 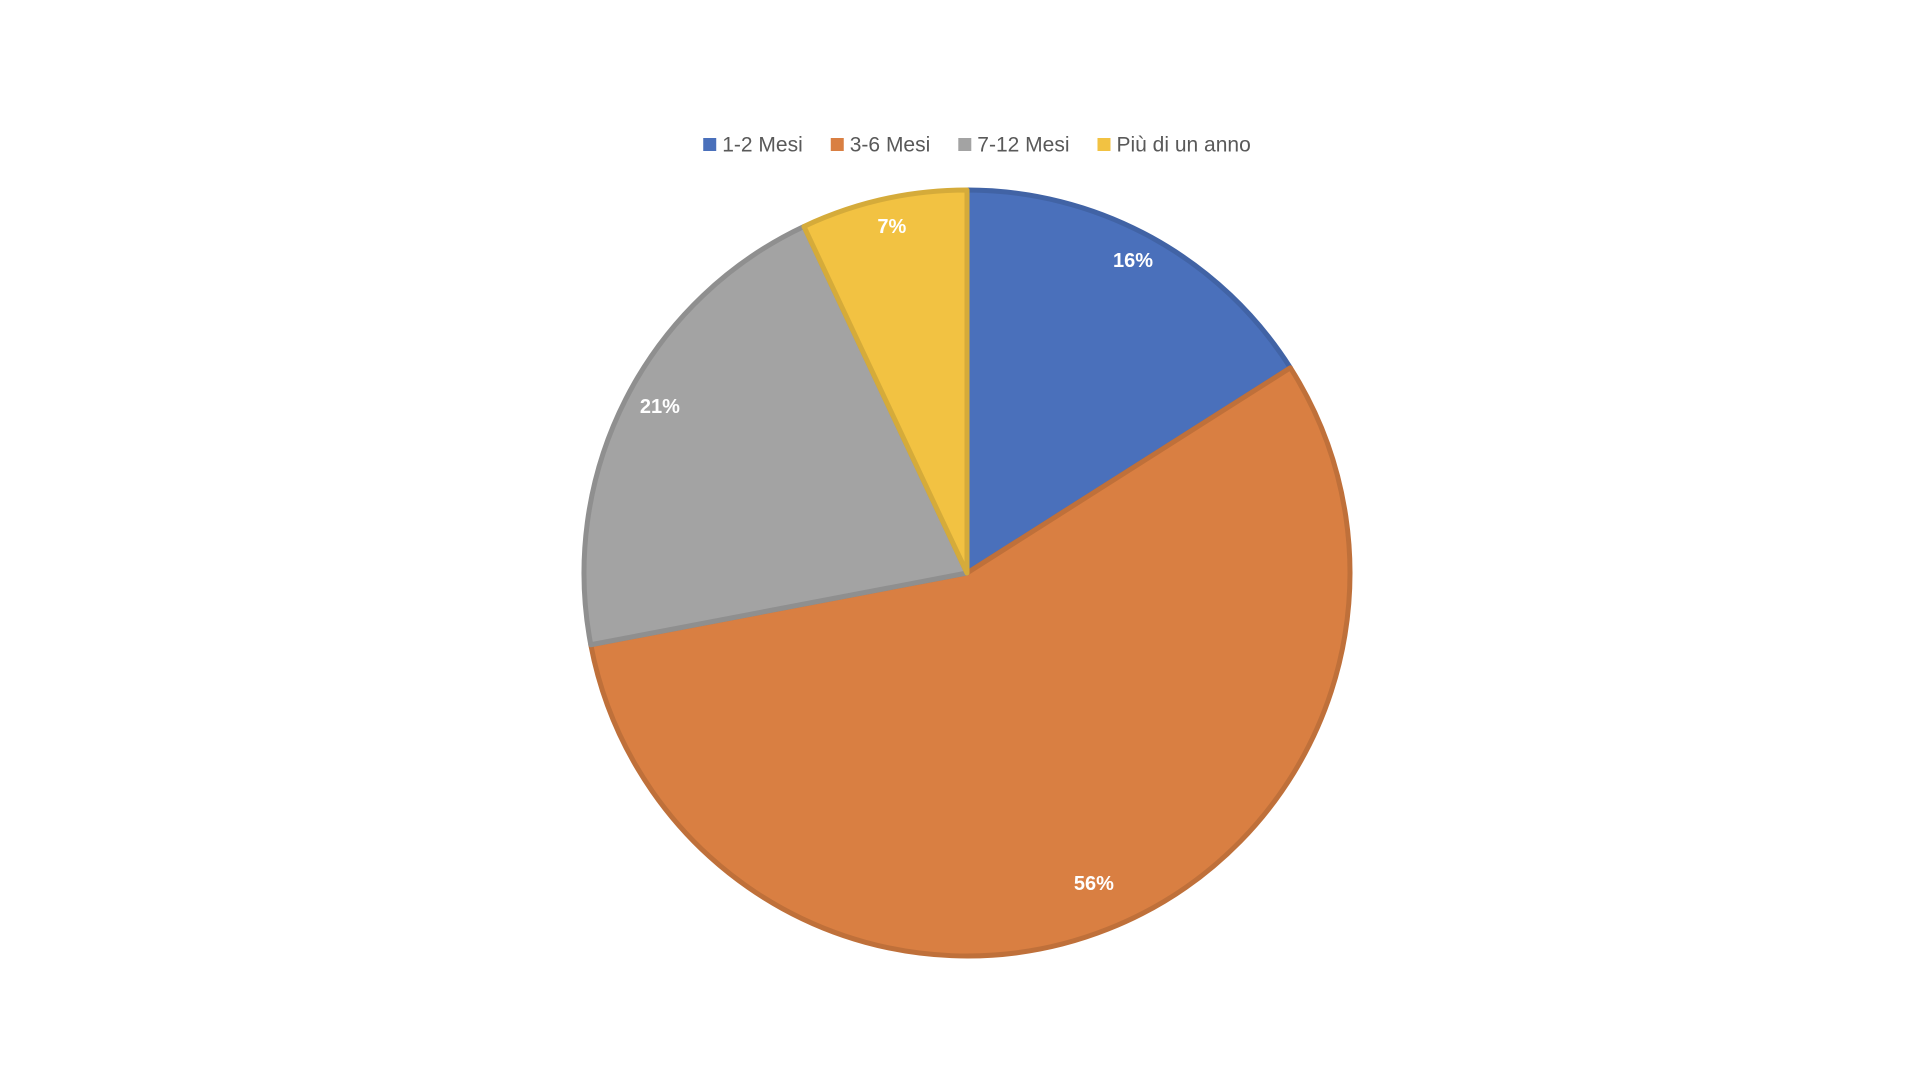 What do you see at coordinates (1183, 145) in the screenshot?
I see `legend-text: Più di un anno` at bounding box center [1183, 145].